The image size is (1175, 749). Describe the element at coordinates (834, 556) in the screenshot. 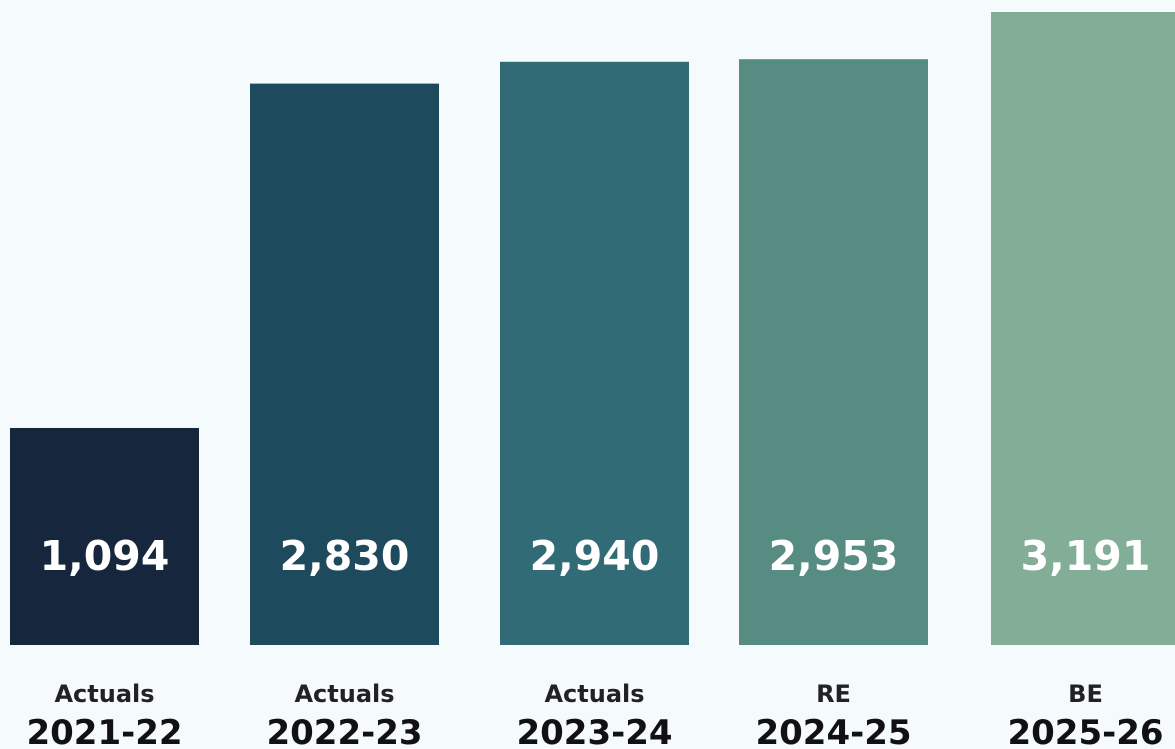

I see `bar-value-label: 2,953` at that location.